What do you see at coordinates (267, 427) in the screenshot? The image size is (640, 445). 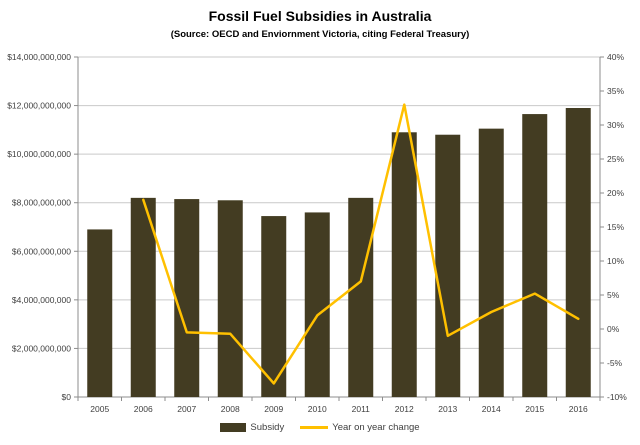 I see `legend-label-subsidy: Subsidy` at bounding box center [267, 427].